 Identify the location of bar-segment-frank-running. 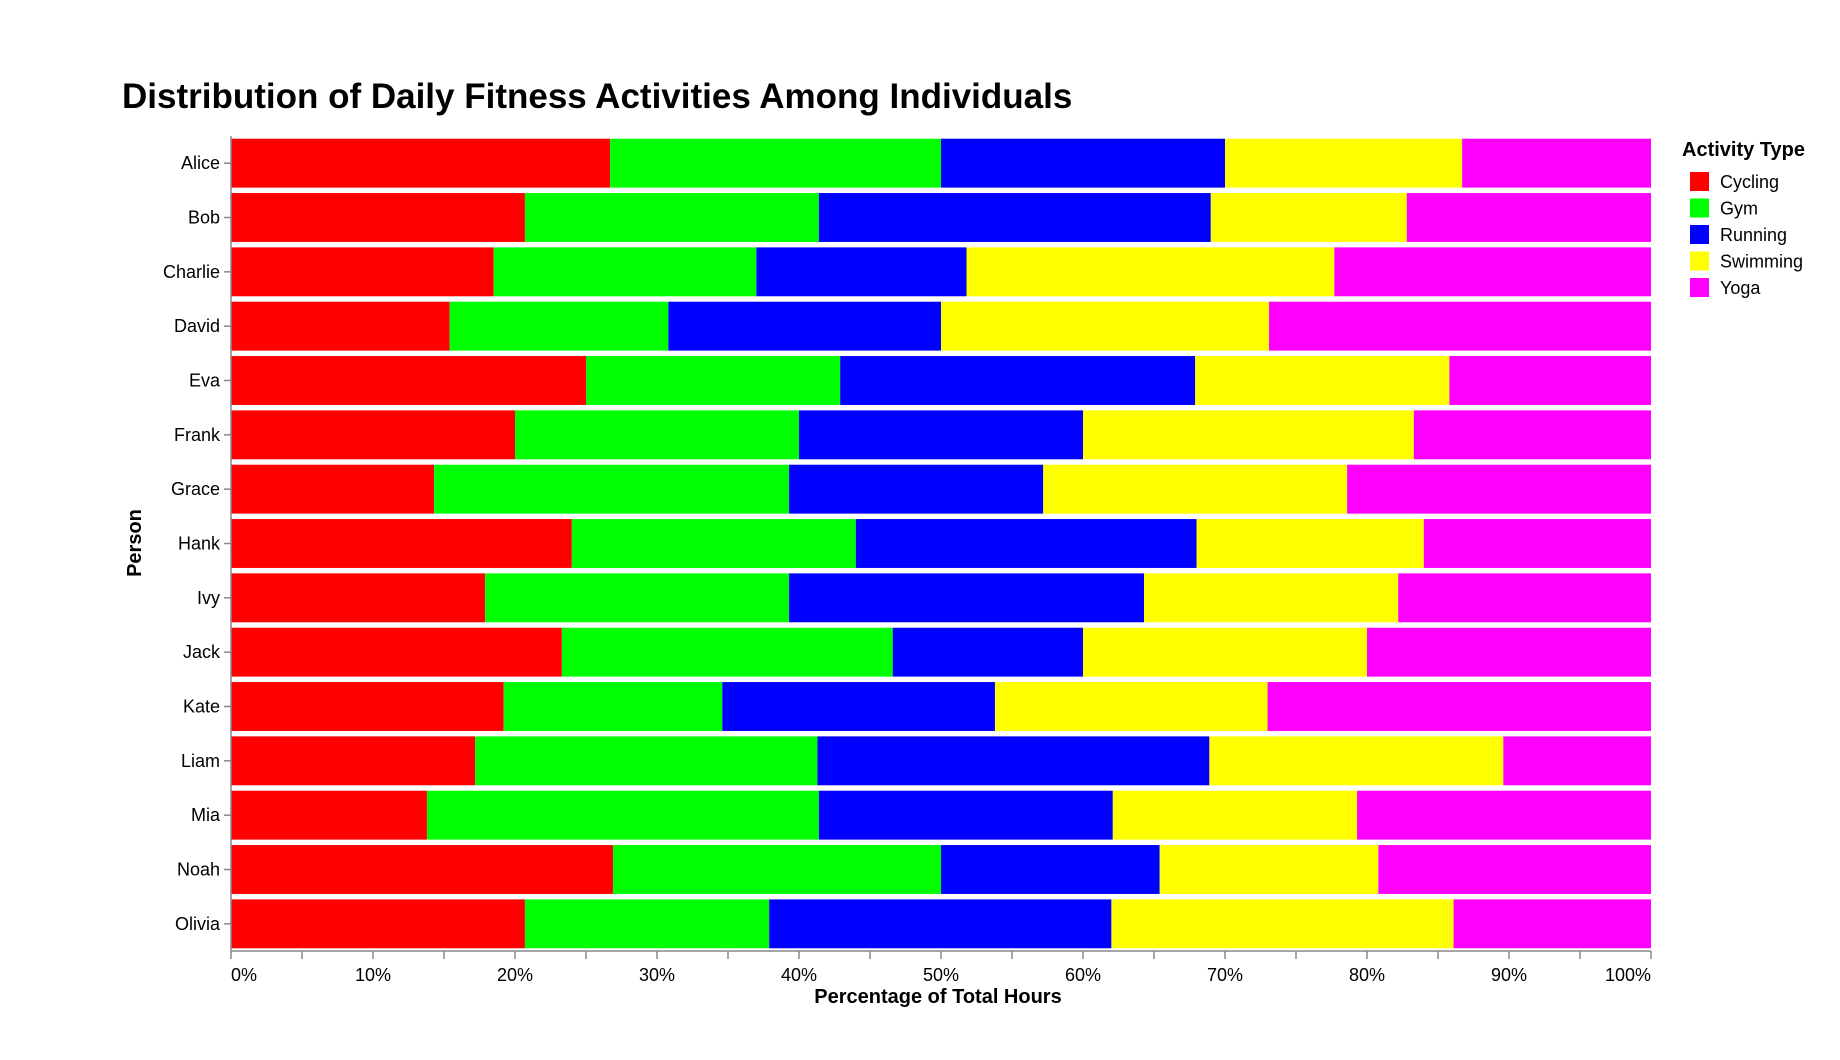
(941, 435).